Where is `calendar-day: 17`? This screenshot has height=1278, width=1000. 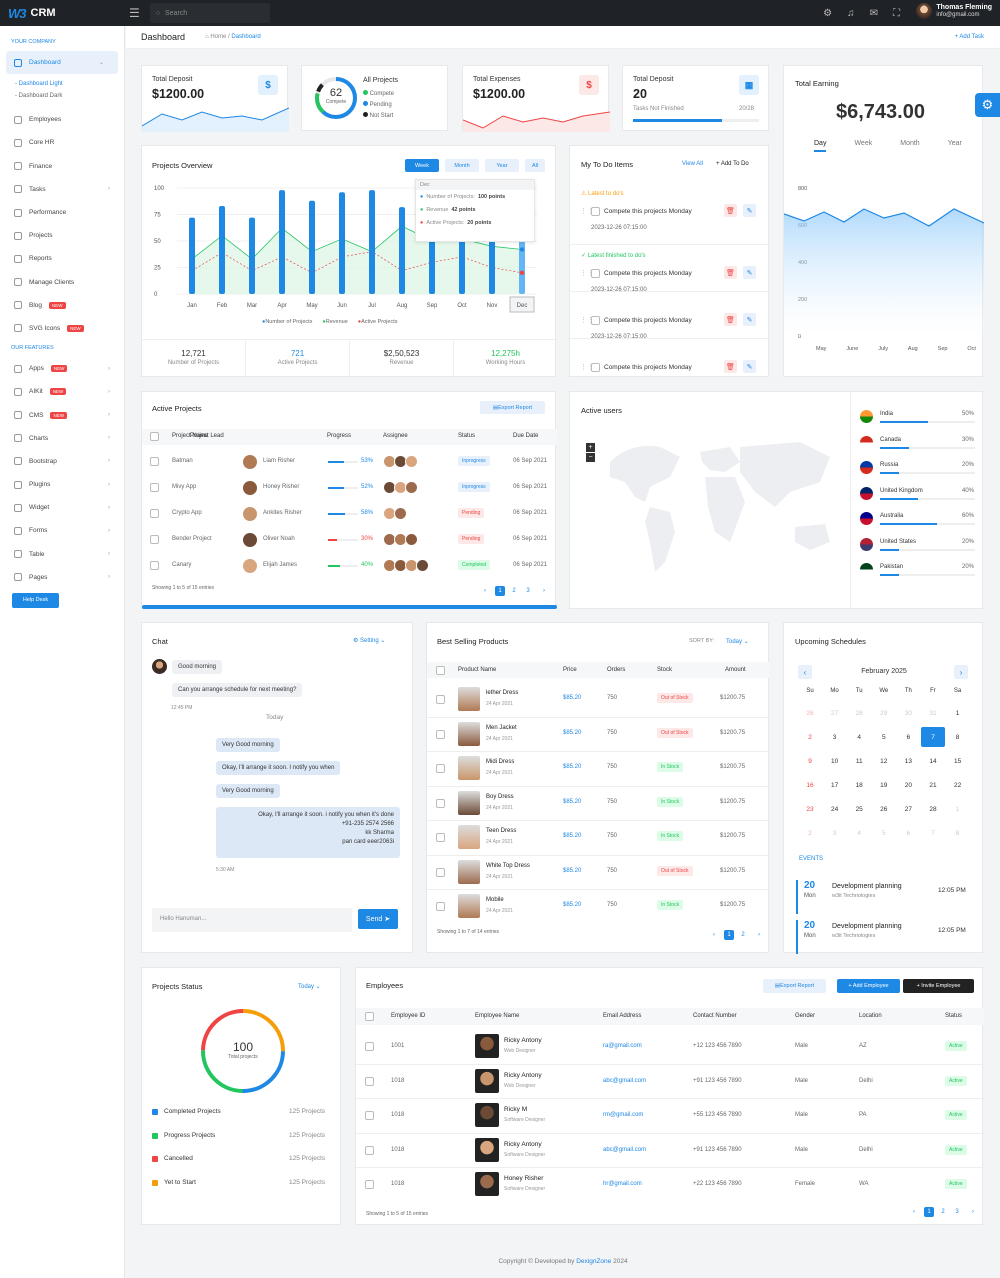
calendar-day: 17 is located at coordinates (834, 785).